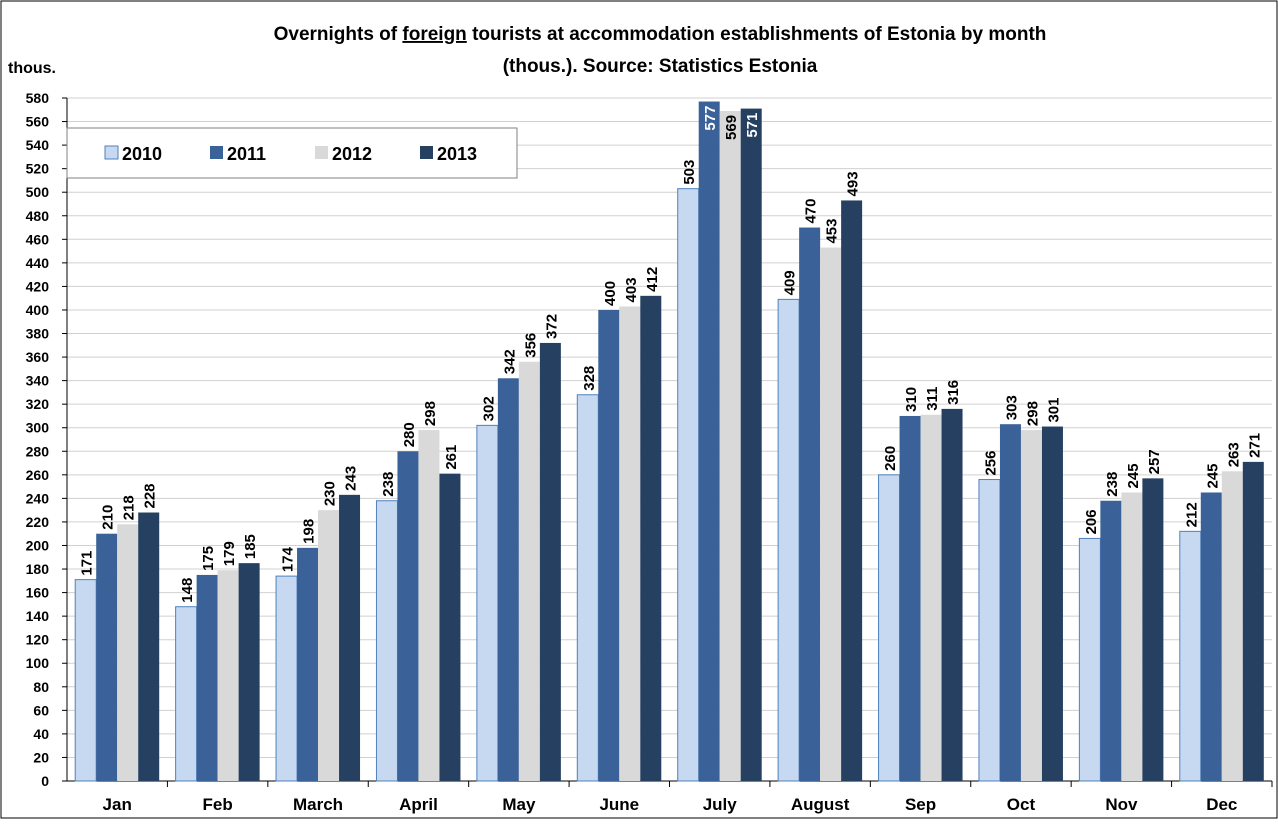  Describe the element at coordinates (811, 211) in the screenshot. I see `data-label: 470` at that location.